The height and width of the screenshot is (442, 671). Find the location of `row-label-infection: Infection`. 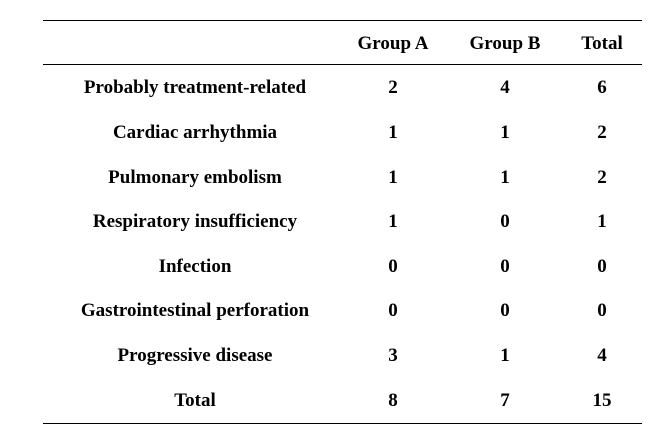

row-label-infection: Infection is located at coordinates (195, 266).